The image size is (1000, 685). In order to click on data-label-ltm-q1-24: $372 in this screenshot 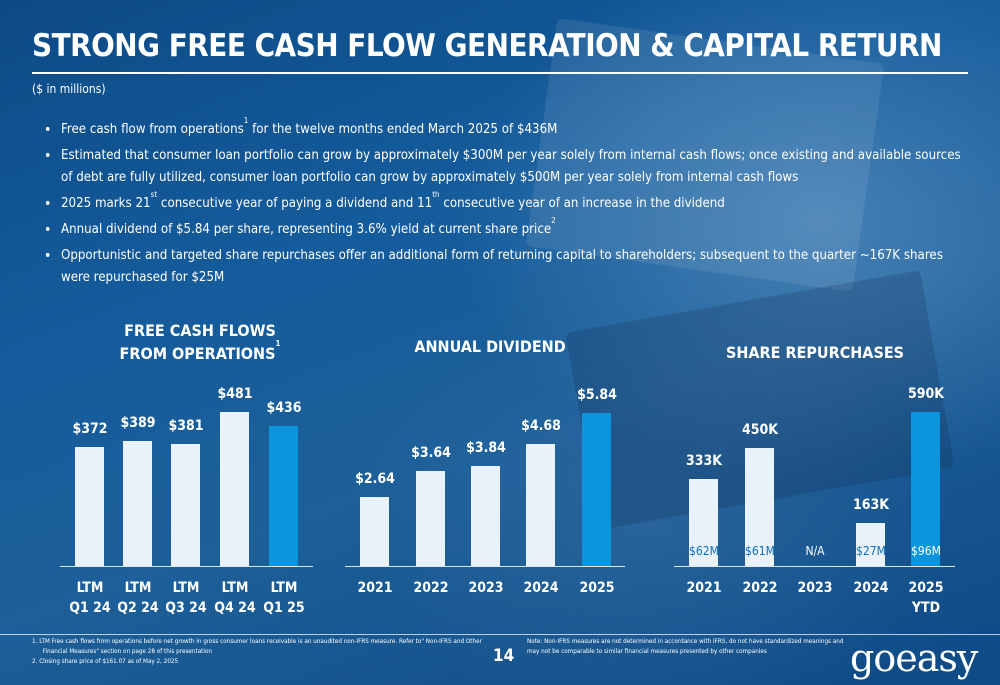, I will do `click(90, 429)`.